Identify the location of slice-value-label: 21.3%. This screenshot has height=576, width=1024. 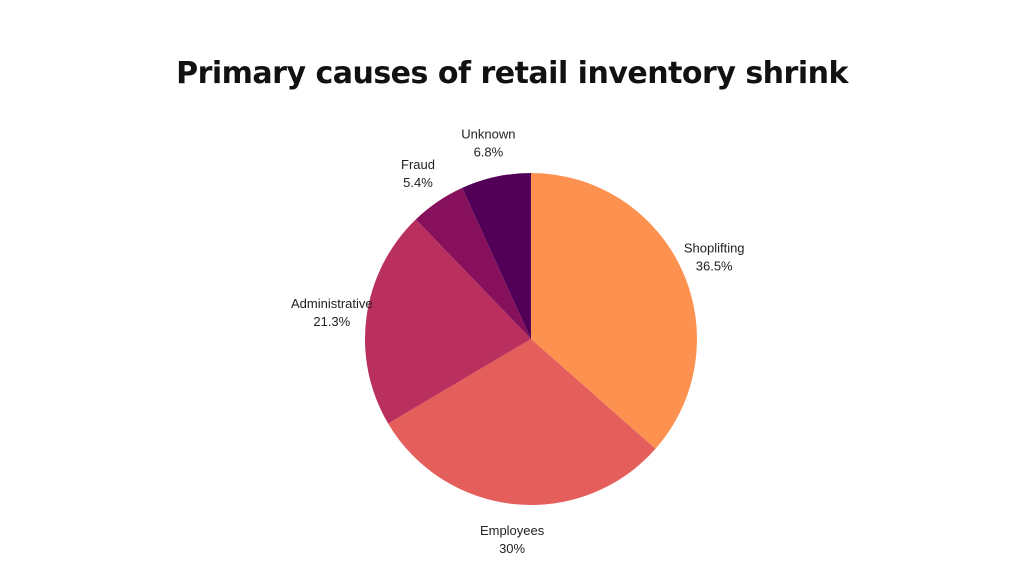
(331, 321).